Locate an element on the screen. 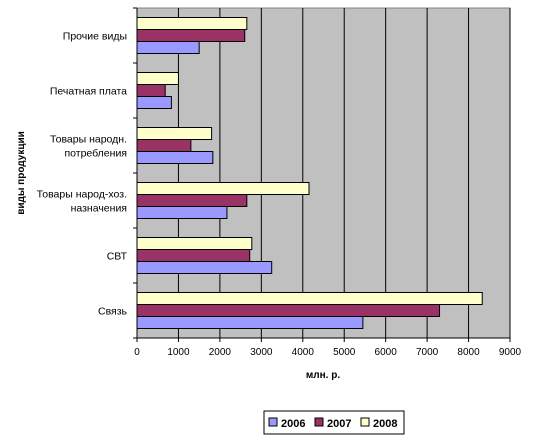  legend: 2006 2007 2008 is located at coordinates (334, 422).